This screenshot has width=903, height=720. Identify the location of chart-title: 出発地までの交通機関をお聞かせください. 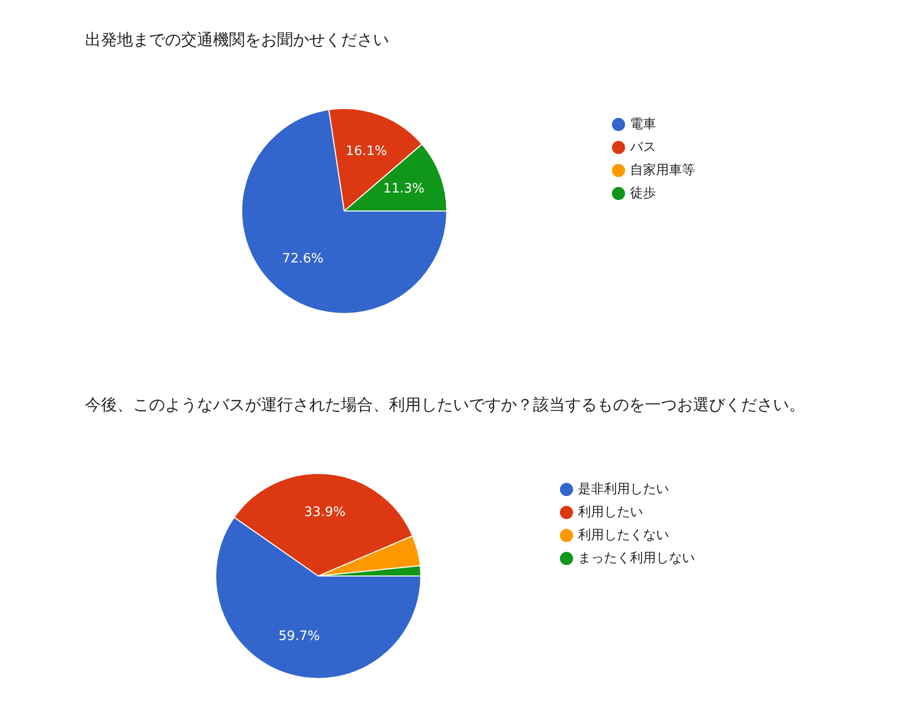
(237, 40).